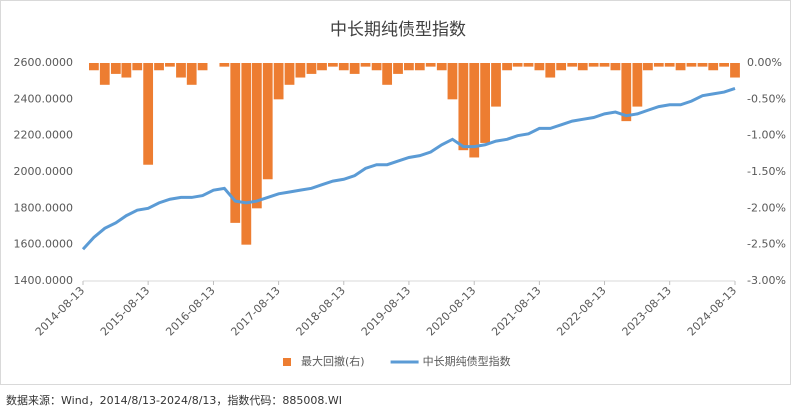  I want to click on chart-title: 中长期纯债型指数, so click(398, 30).